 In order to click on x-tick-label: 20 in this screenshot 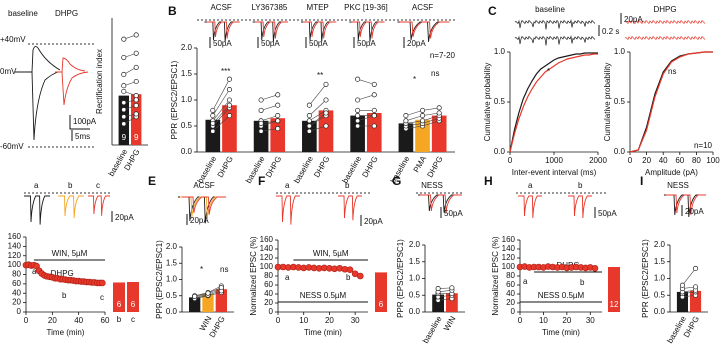, I will do `click(646, 160)`.